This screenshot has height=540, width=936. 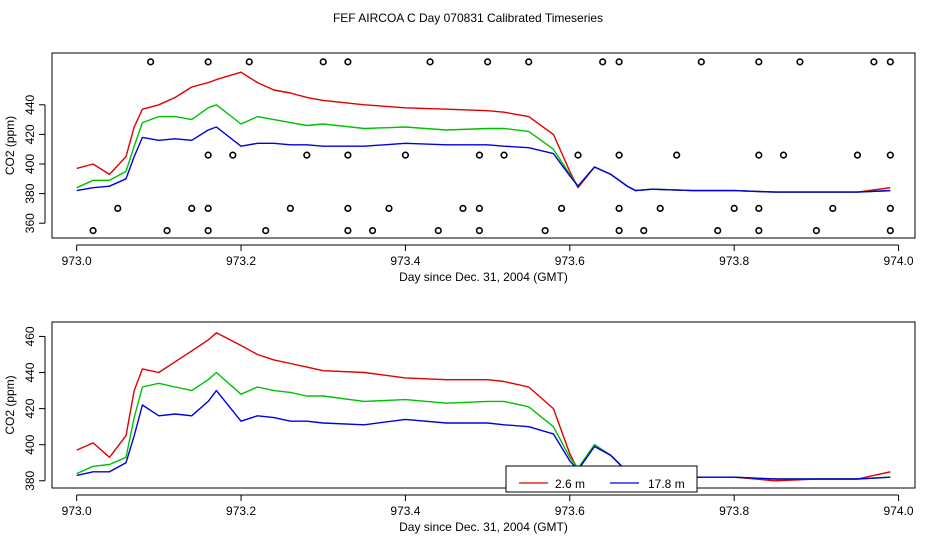 I want to click on y-tick-label: 360, so click(x=30, y=223).